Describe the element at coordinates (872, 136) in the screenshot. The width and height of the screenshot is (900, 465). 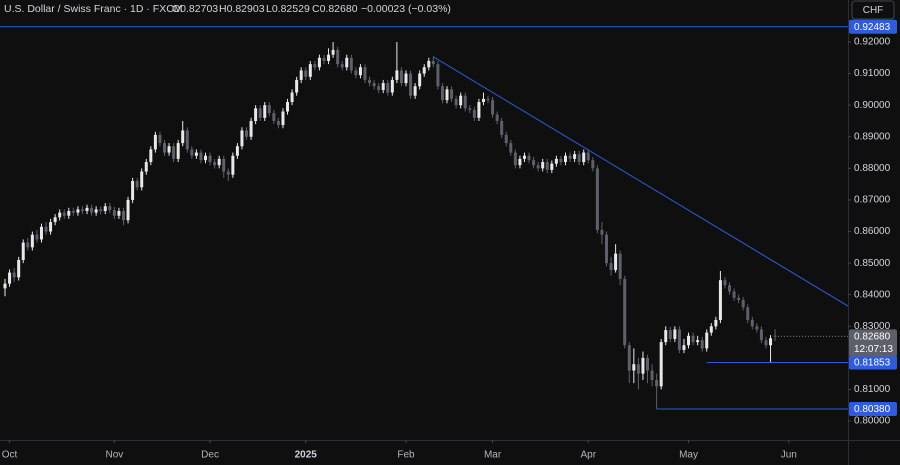
I see `y-tick-label: 0.89000` at that location.